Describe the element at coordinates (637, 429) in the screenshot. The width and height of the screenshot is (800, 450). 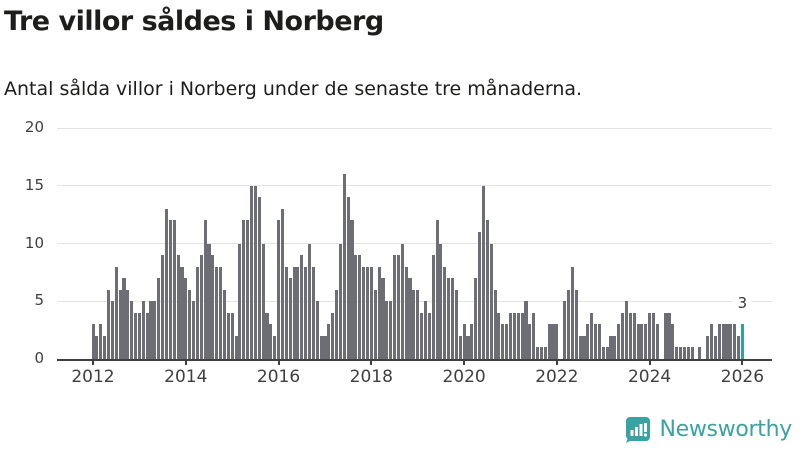
I see `newsworthy-icon` at that location.